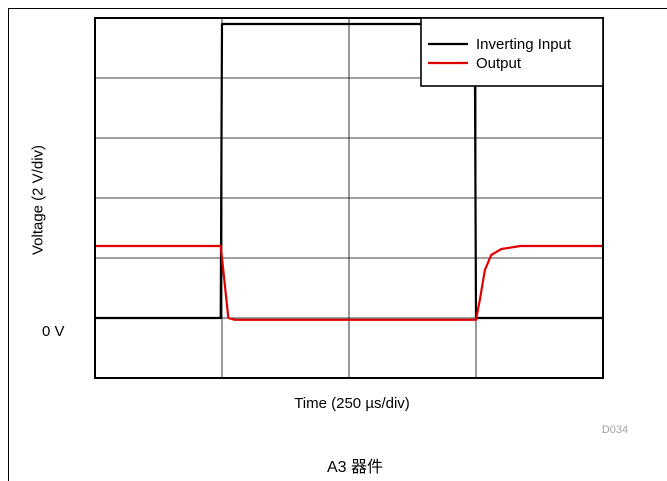 The image size is (667, 481). I want to click on y-axis-label: Voltage (2 V/div), so click(38, 200).